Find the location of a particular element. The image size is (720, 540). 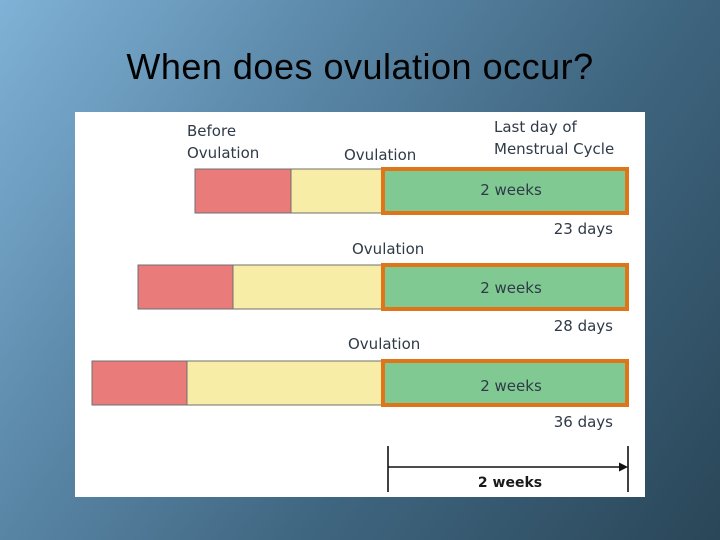

cycle-row-23-days: 2 weeks 23 days is located at coordinates (411, 202).